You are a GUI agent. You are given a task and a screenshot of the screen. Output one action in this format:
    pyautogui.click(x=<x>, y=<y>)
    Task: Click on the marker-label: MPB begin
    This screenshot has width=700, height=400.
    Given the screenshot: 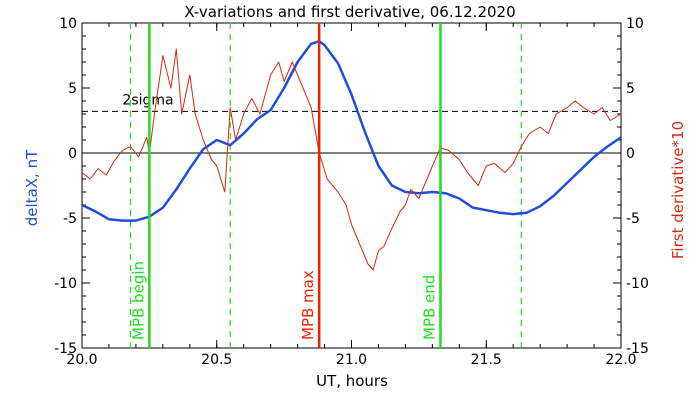 What is the action you would take?
    pyautogui.click(x=138, y=300)
    